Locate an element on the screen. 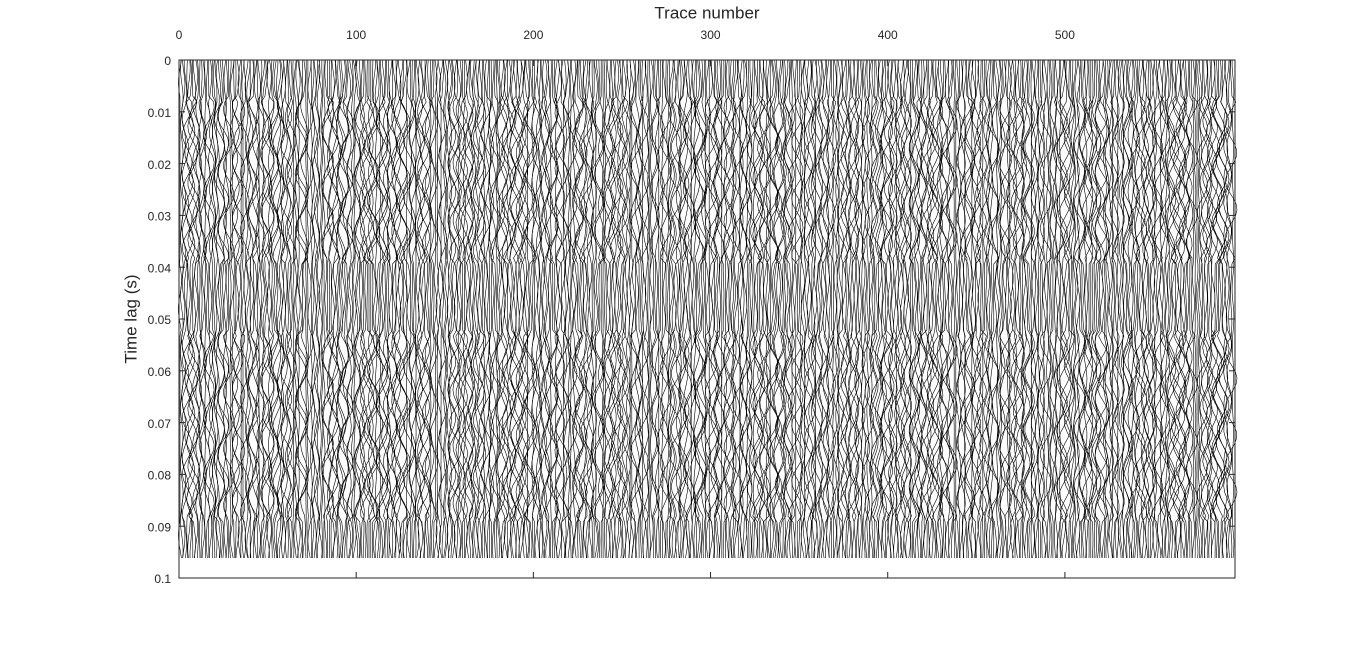  y-tick-label: 0.08 is located at coordinates (160, 476).